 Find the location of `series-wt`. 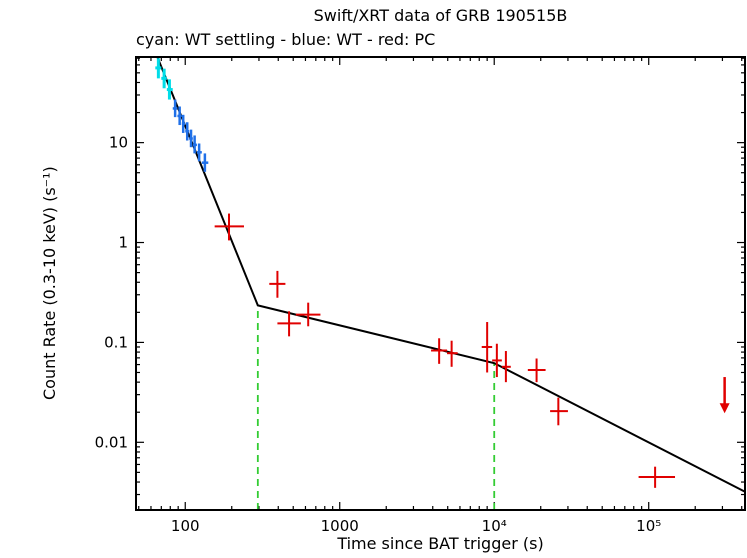

series-wt is located at coordinates (190, 135).